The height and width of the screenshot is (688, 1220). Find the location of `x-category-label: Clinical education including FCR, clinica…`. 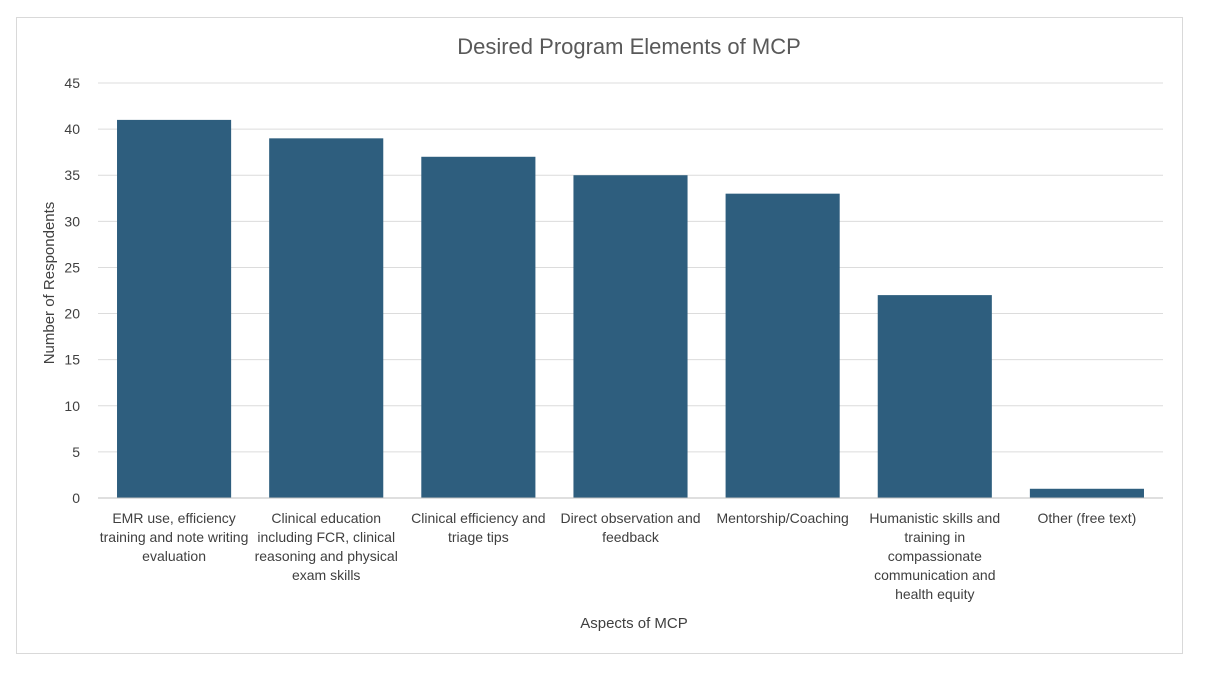

x-category-label: Clinical education including FCR, clinica… is located at coordinates (326, 546).